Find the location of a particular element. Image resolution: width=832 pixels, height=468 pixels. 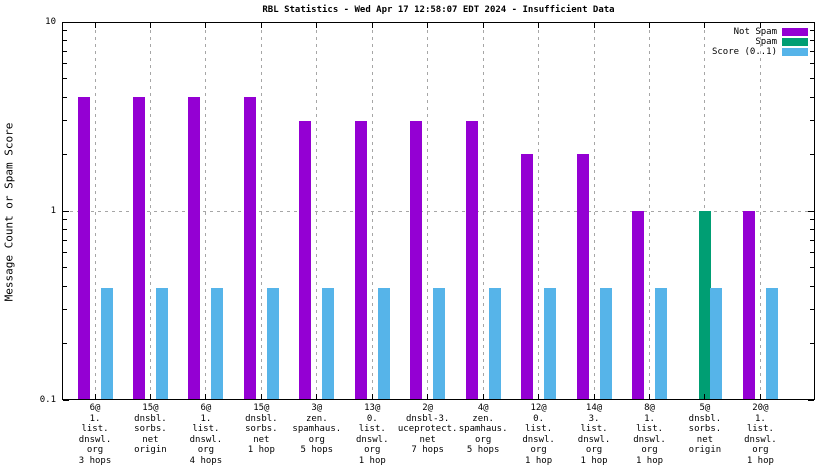

x-tick-label: 15@ dnsbl. sorbs. net 1 hop is located at coordinates (261, 429).